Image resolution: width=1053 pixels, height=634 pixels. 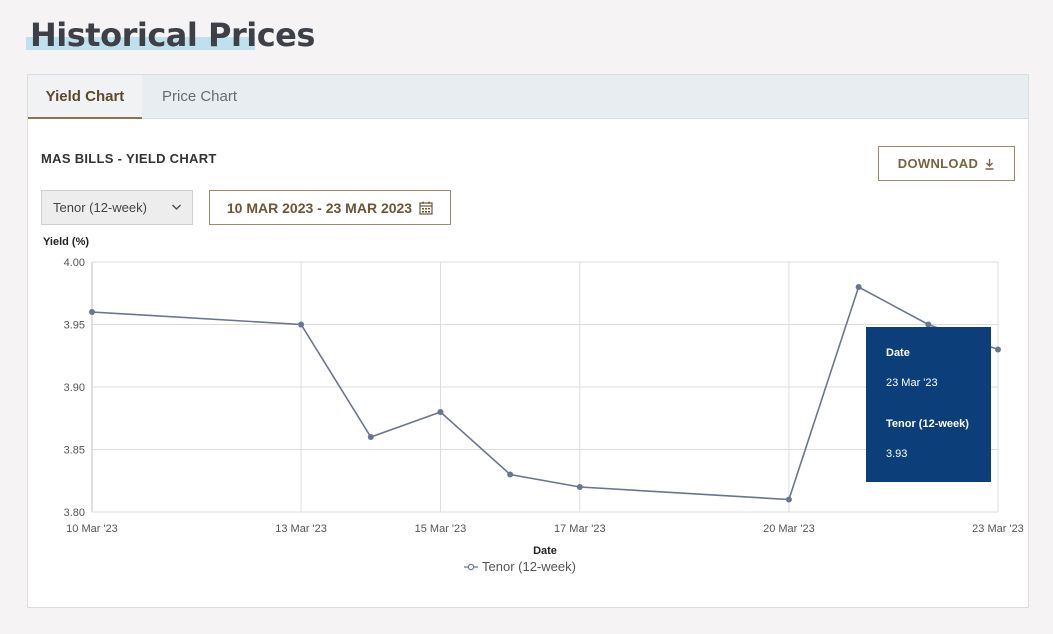 I want to click on calendar-icon, so click(x=426, y=208).